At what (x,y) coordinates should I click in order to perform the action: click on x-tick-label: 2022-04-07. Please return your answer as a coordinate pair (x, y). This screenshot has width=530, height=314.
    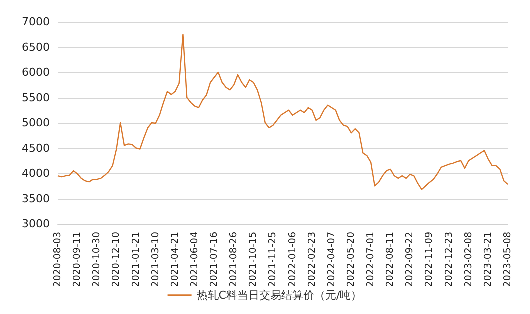
    Looking at the image, I should click on (332, 260).